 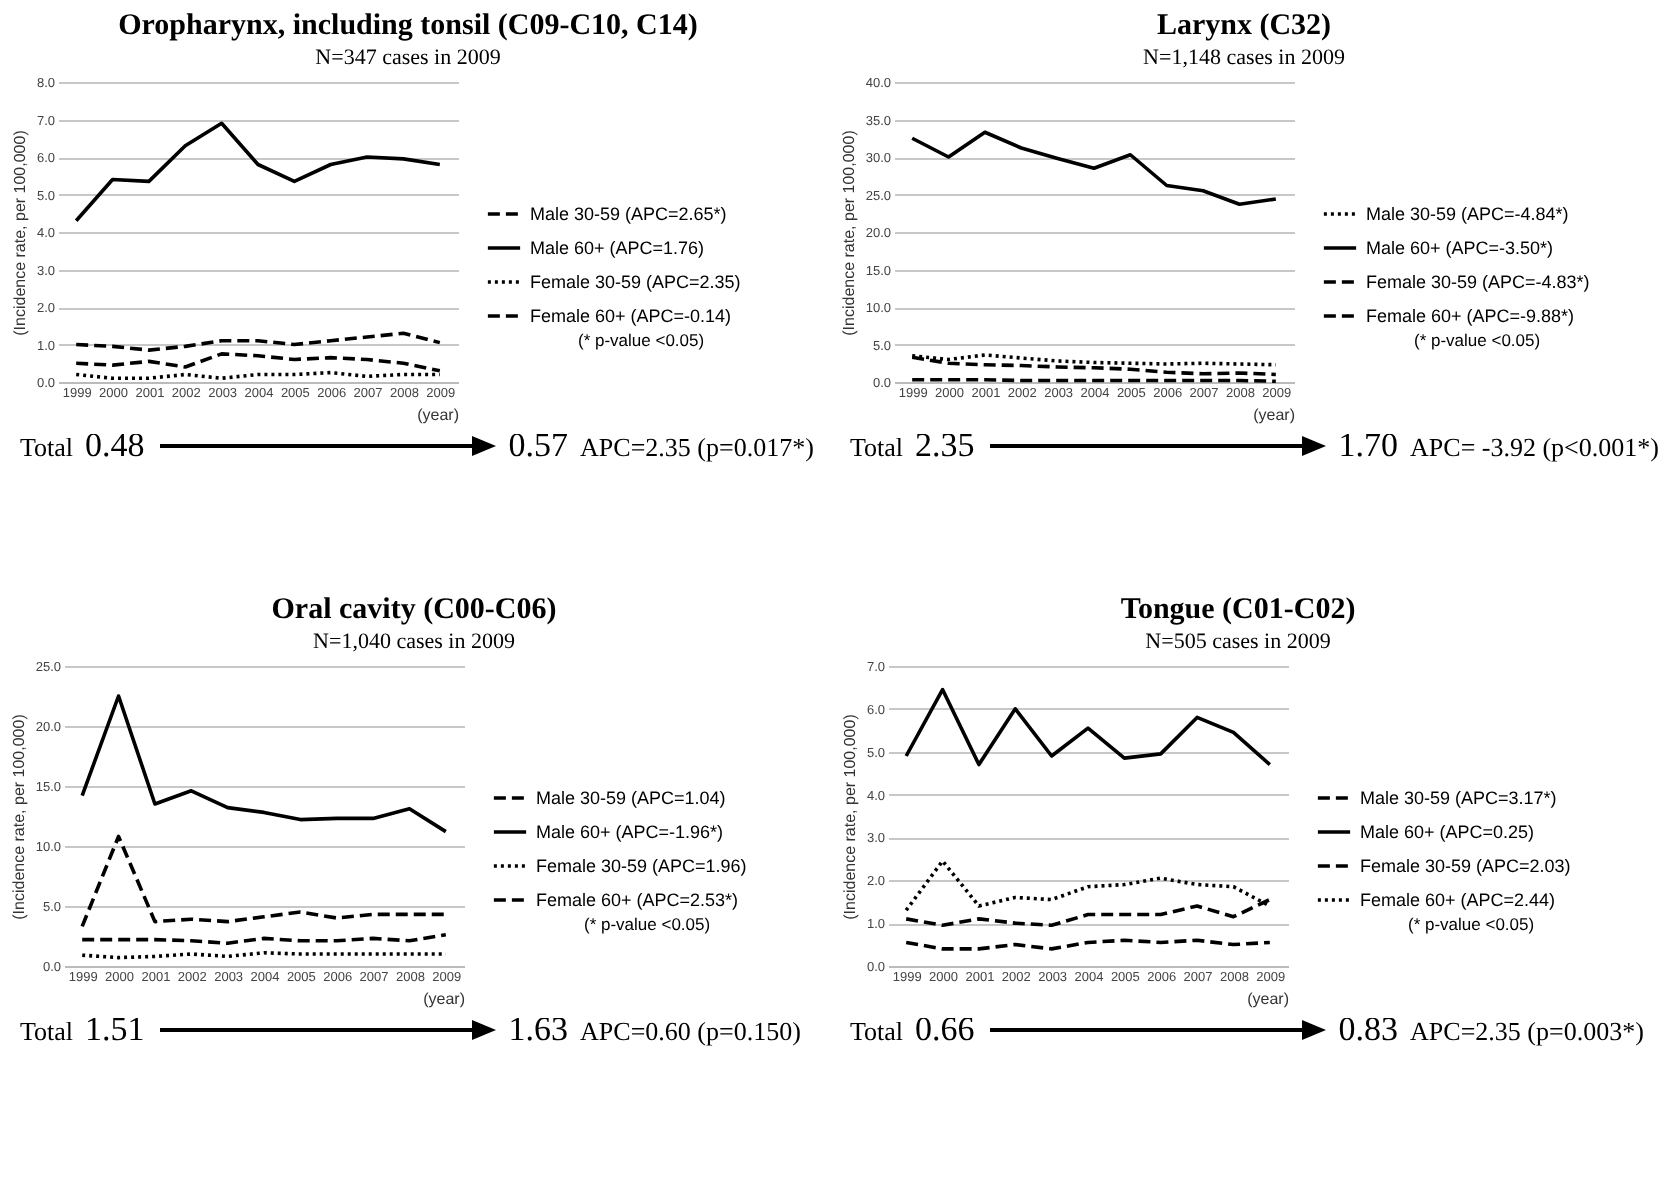 I want to click on chart-subtitle: N=1,040 cases in 2009, so click(x=414, y=642).